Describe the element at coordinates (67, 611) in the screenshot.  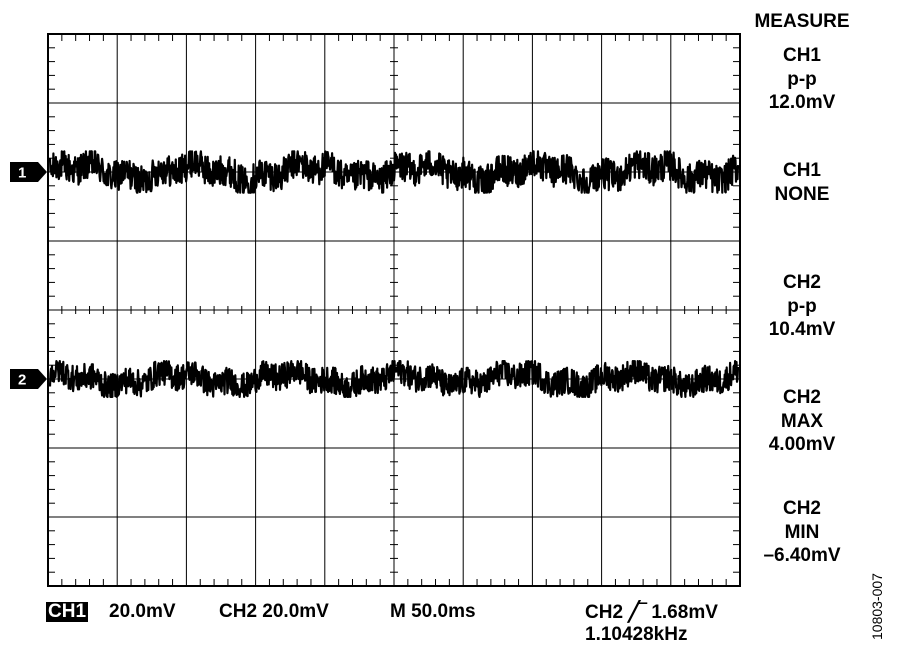
I see `ch1-scale-label: CH1` at that location.